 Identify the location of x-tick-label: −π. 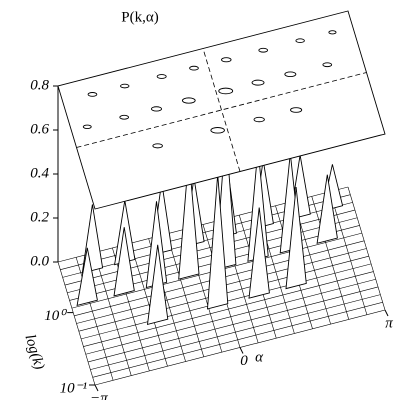
(99, 395).